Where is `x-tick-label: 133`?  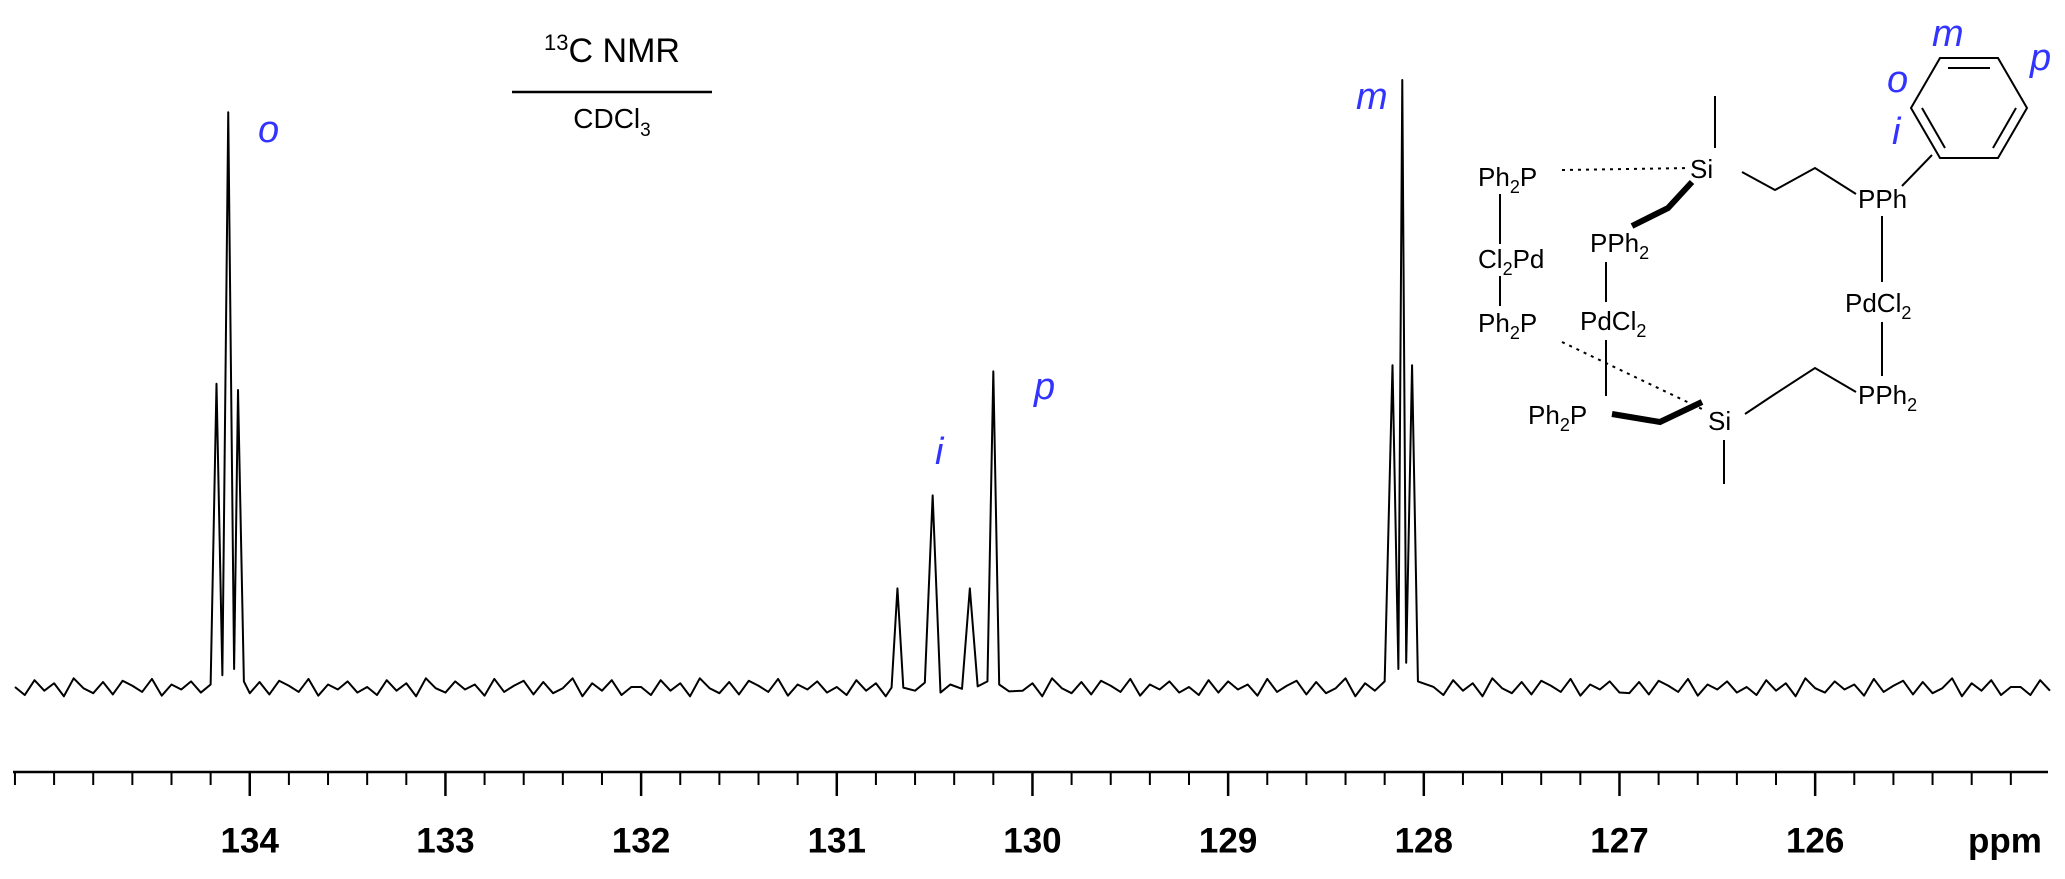
x-tick-label: 133 is located at coordinates (445, 840).